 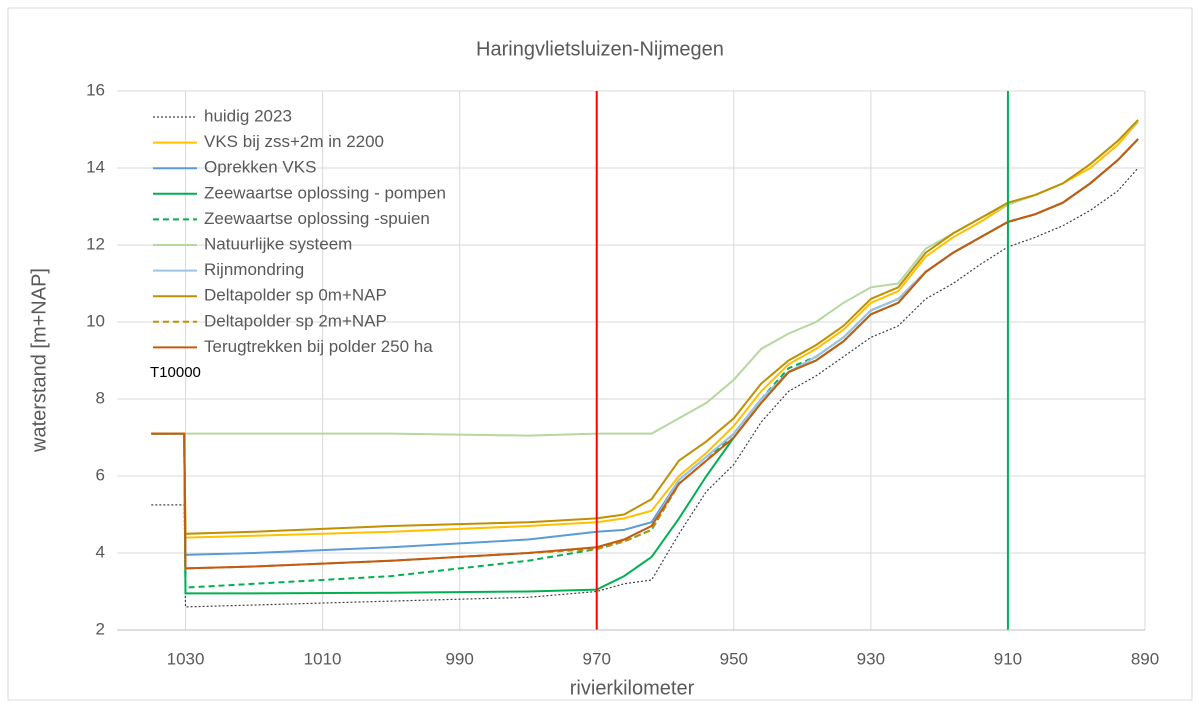 What do you see at coordinates (95, 243) in the screenshot?
I see `y-tick-label: 12` at bounding box center [95, 243].